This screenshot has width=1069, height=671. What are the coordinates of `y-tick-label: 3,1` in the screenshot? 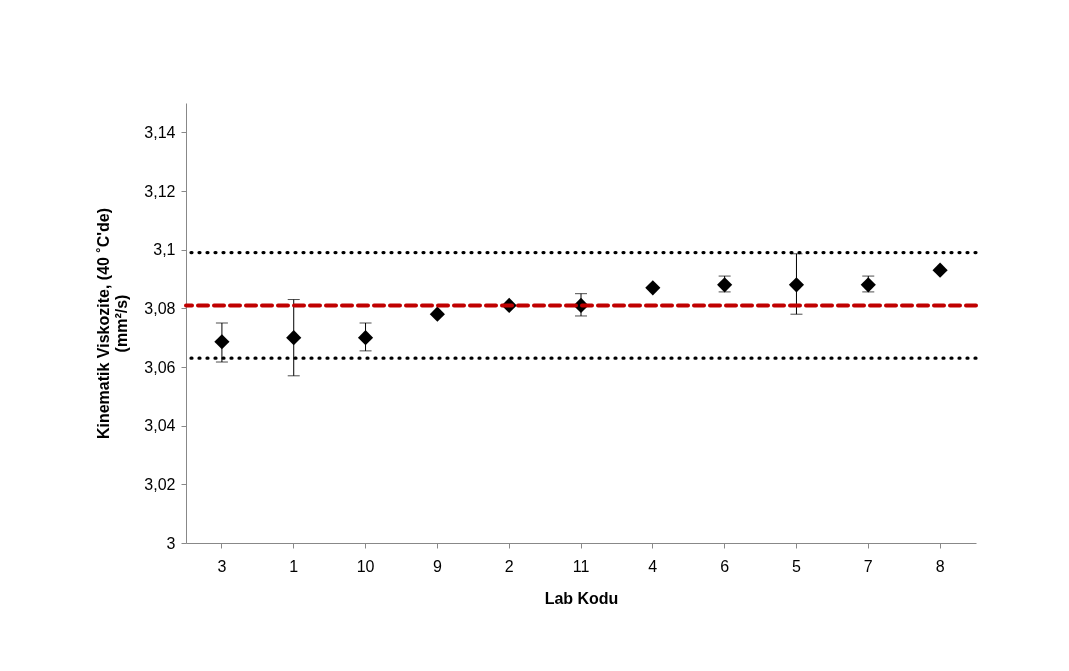 It's located at (164, 250).